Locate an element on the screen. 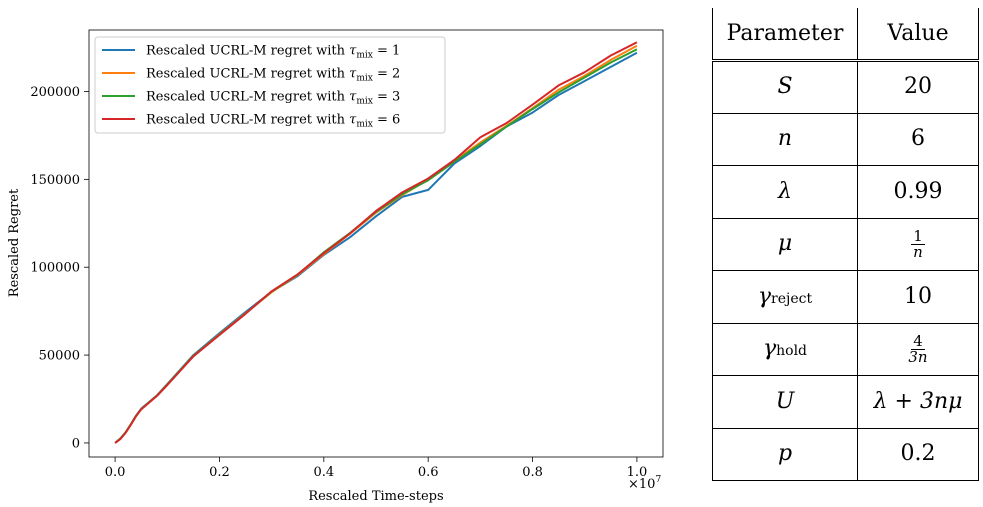  table-row: S 20 is located at coordinates (845, 87).